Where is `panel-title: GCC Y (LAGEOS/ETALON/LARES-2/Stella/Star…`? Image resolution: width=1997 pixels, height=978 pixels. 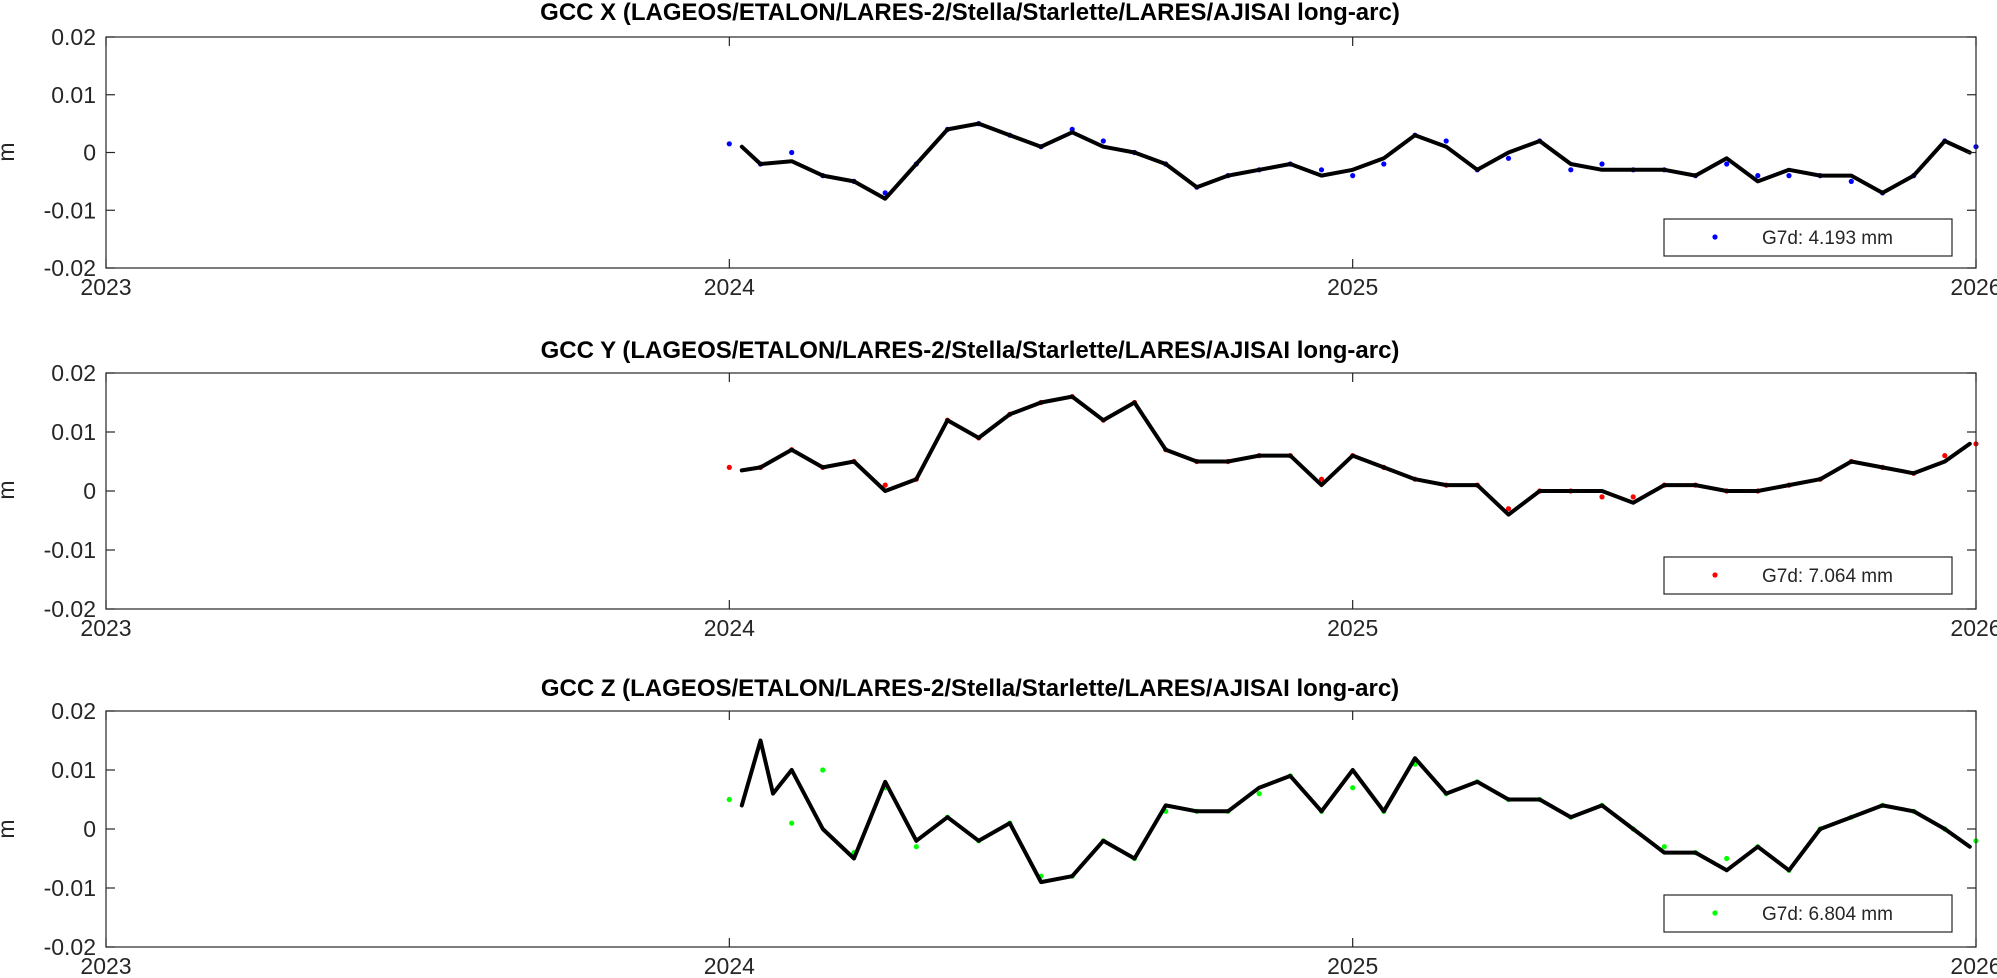 panel-title: GCC Y (LAGEOS/ETALON/LARES-2/Stella/Star… is located at coordinates (970, 350).